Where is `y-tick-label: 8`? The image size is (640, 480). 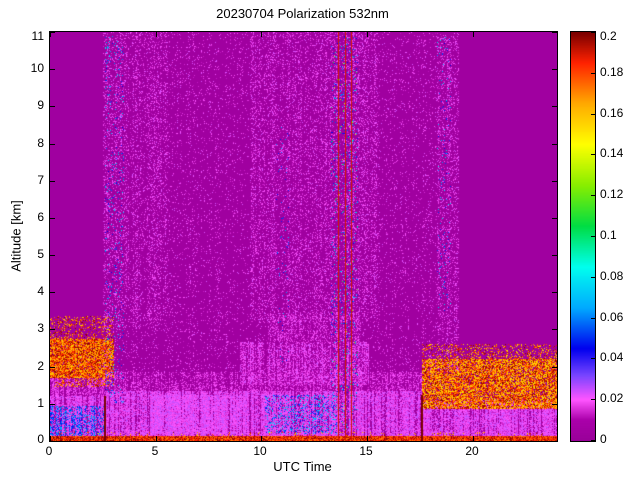 y-tick-label: 8 is located at coordinates (40, 143).